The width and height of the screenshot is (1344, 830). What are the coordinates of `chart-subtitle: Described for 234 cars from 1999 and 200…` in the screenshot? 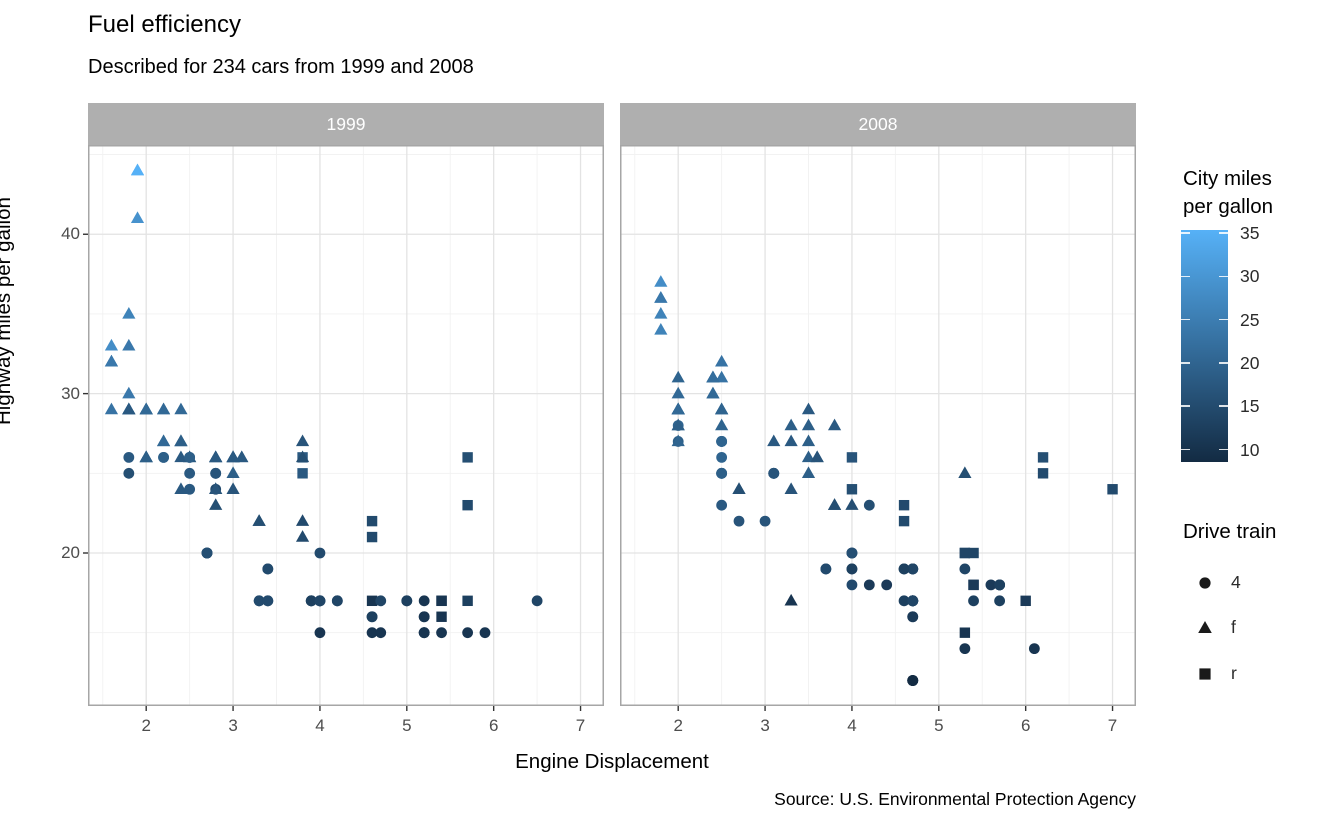 It's located at (281, 67).